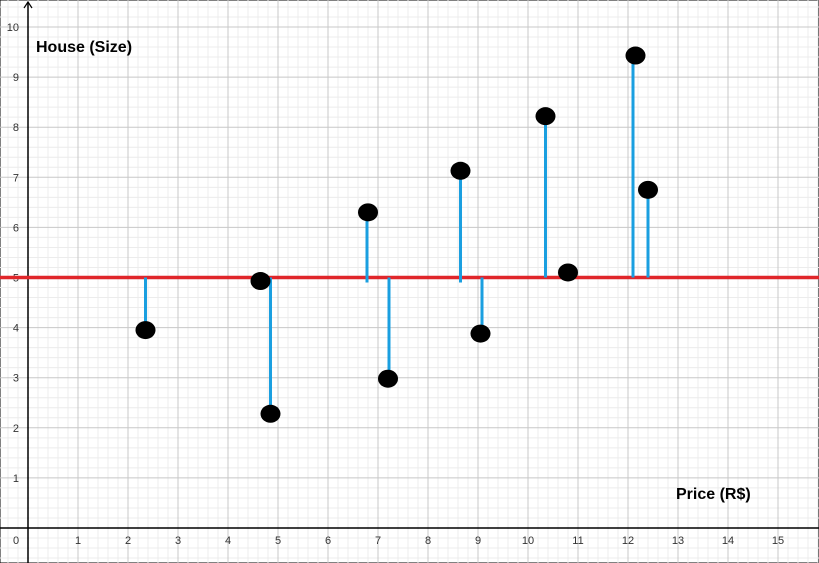  Describe the element at coordinates (178, 541) in the screenshot. I see `x-tick-label: 3` at that location.